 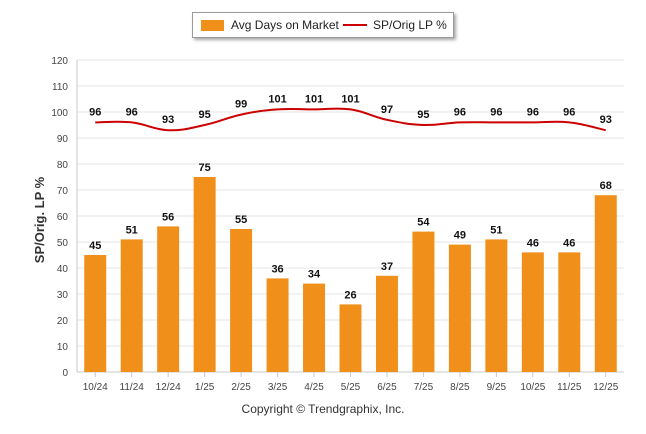 I want to click on bar-value-label: 55, so click(x=241, y=220).